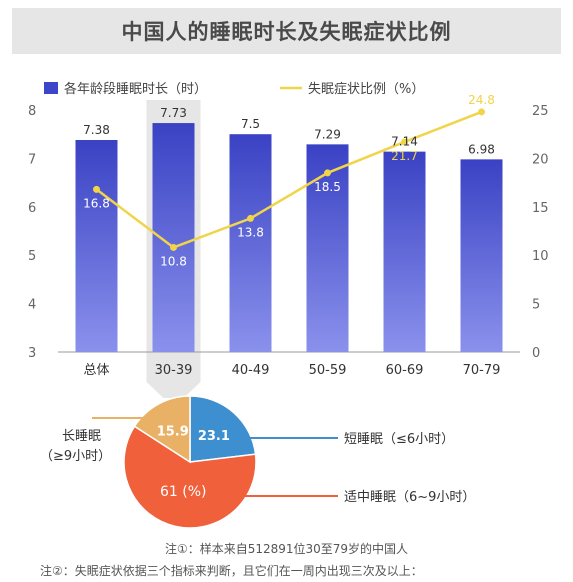 This screenshot has height=582, width=573. What do you see at coordinates (540, 256) in the screenshot?
I see `y-right-tick-label: 10` at bounding box center [540, 256].